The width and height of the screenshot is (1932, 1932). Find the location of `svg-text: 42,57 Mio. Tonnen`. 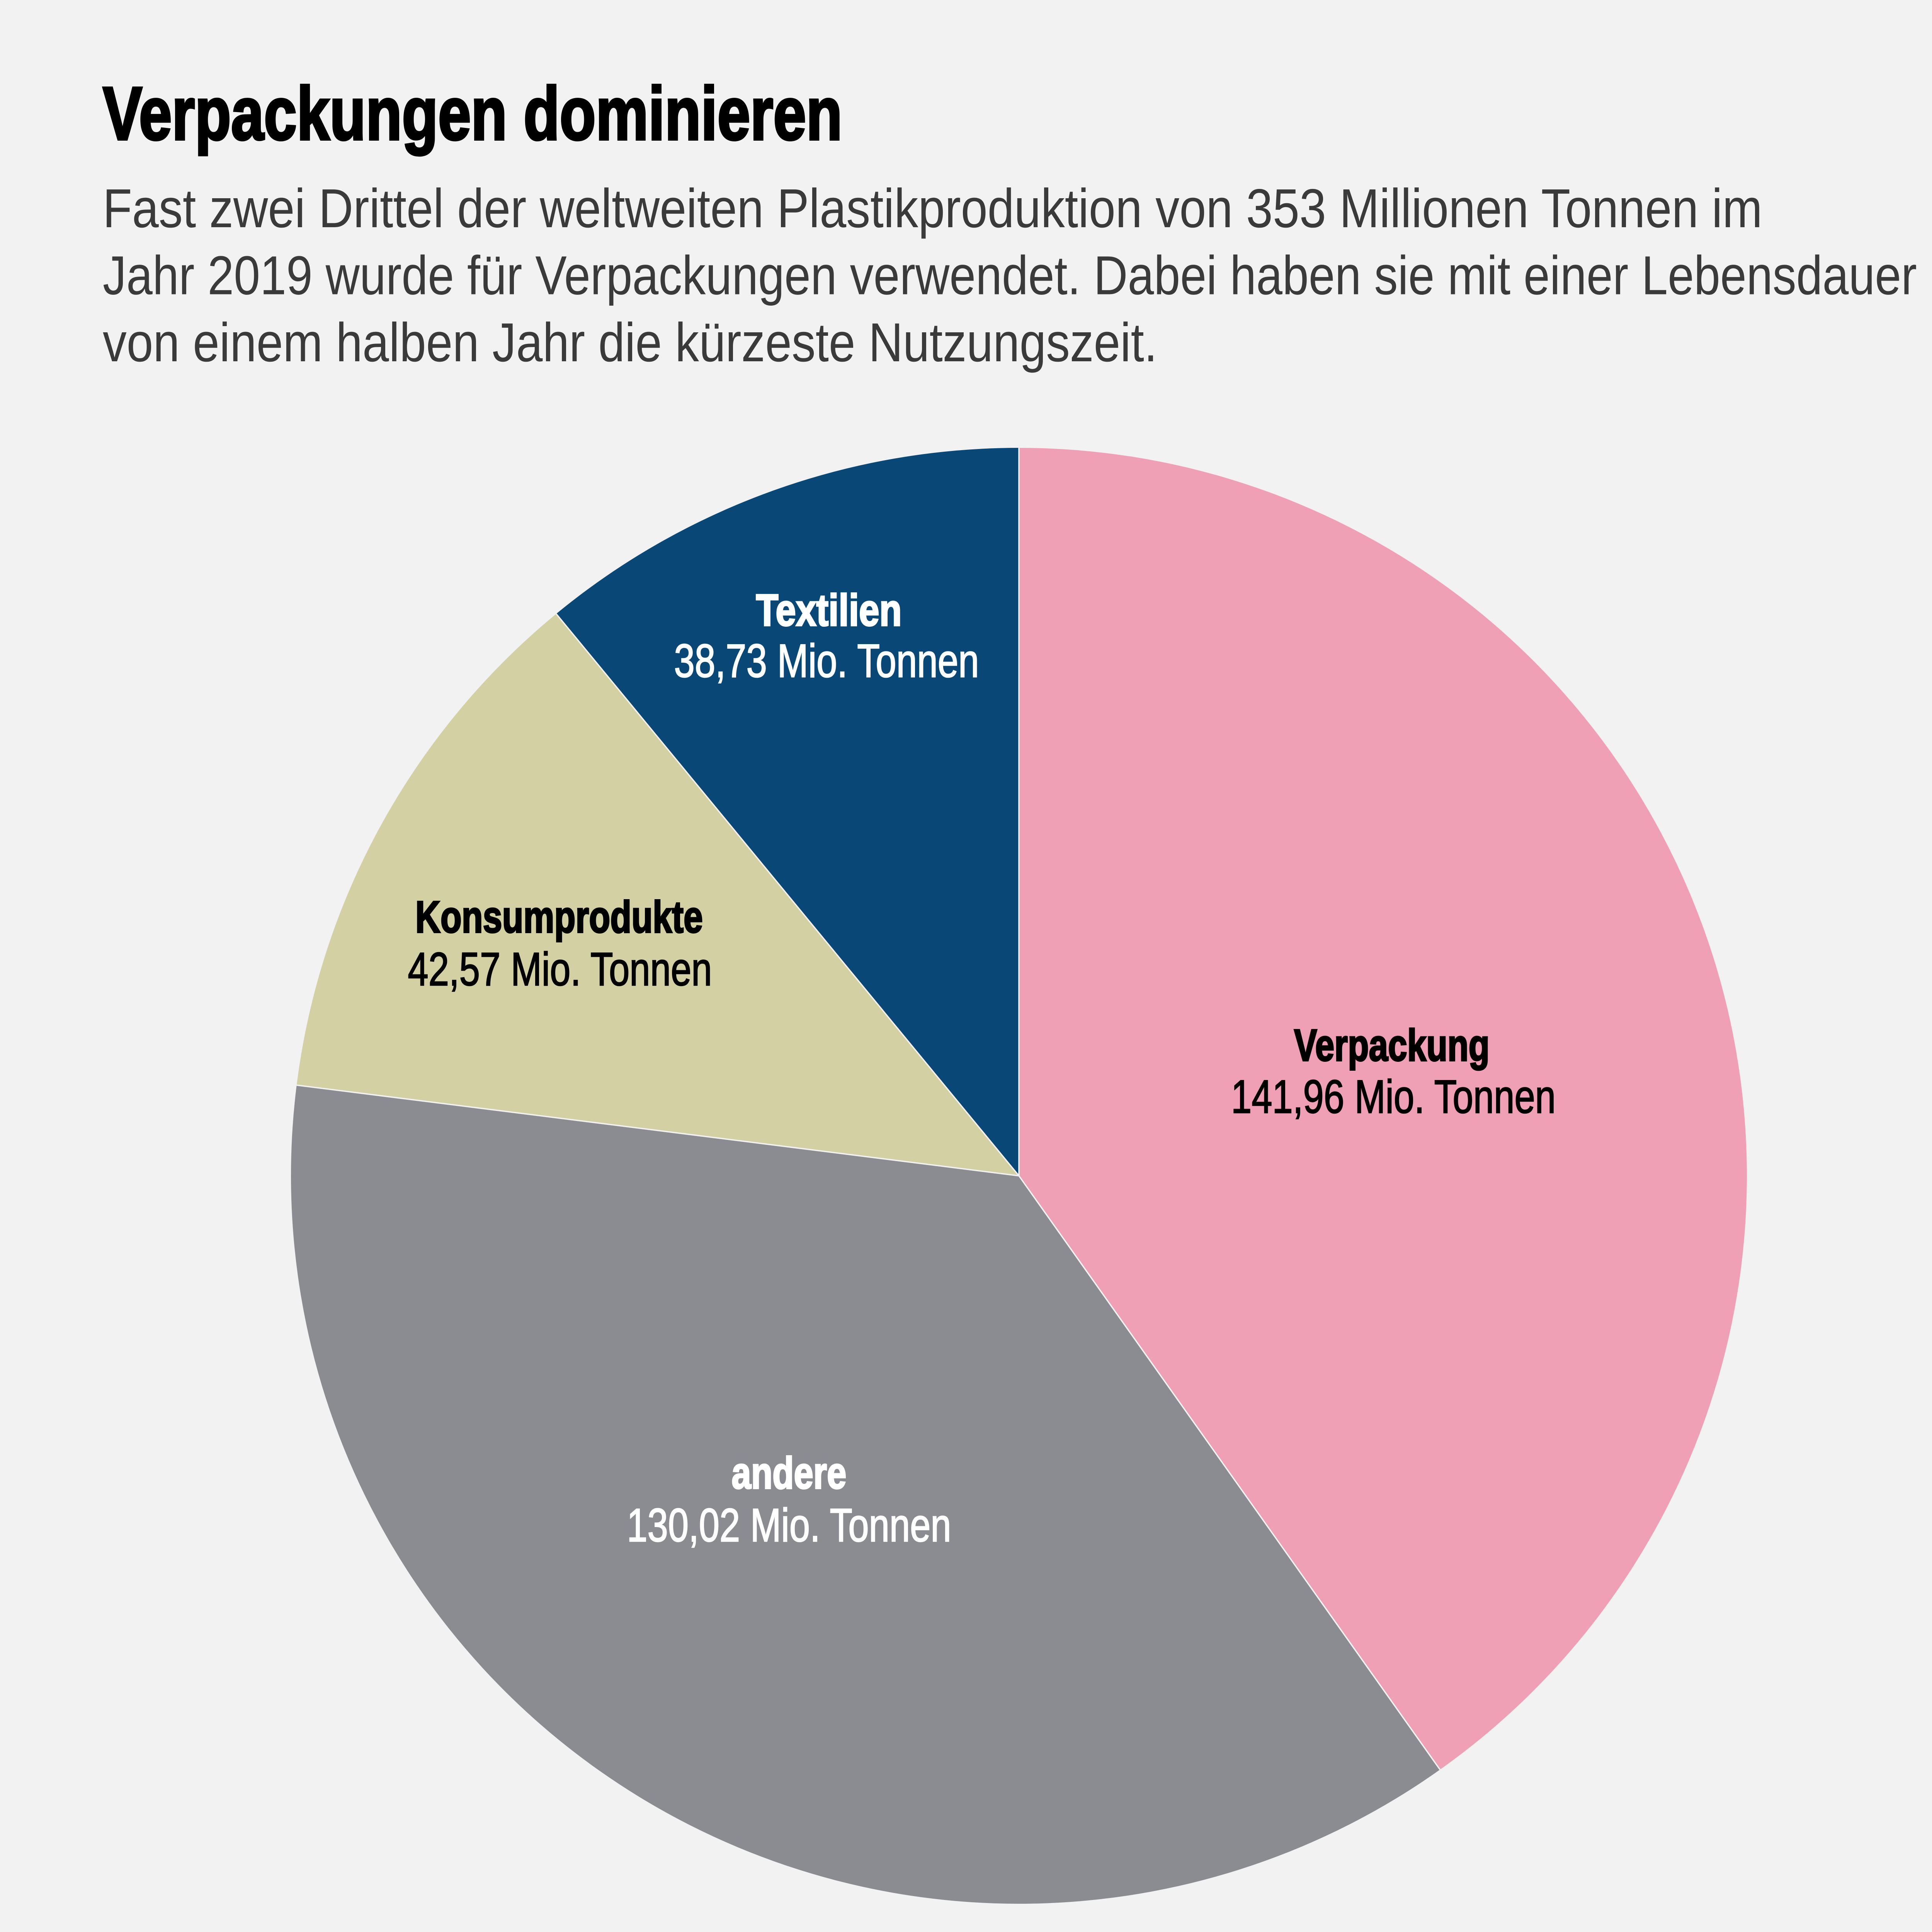

svg-text: 42,57 Mio. Tonnen is located at coordinates (560, 970).